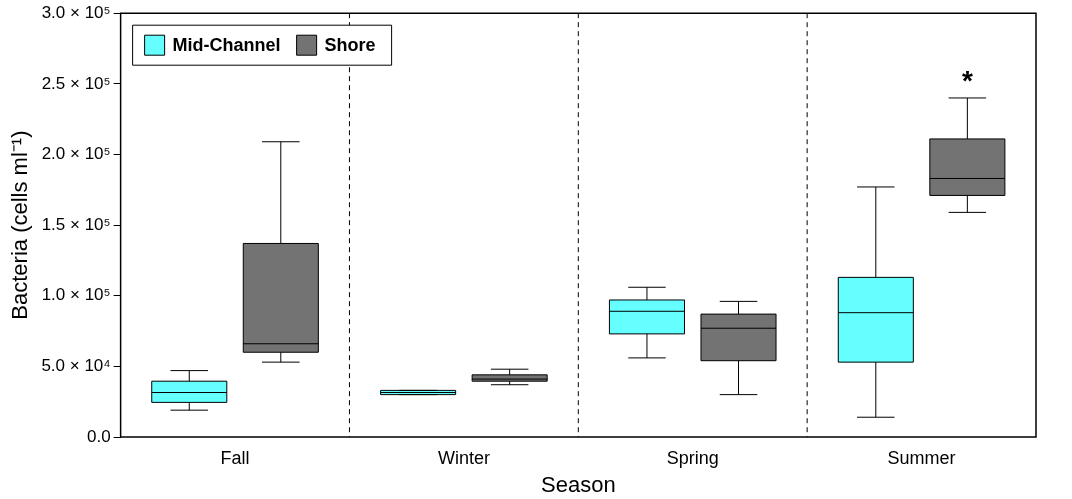 Image resolution: width=1072 pixels, height=499 pixels. Describe the element at coordinates (76, 224) in the screenshot. I see `y-tick-label: 1.5 × 10⁵` at that location.